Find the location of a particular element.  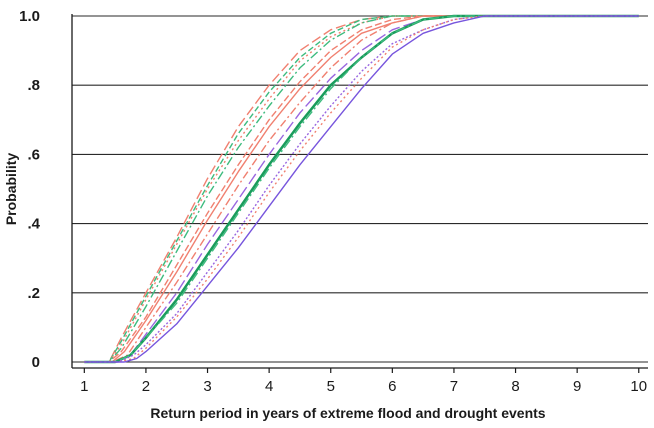

y-axis-title: Probability is located at coordinates (11, 189).